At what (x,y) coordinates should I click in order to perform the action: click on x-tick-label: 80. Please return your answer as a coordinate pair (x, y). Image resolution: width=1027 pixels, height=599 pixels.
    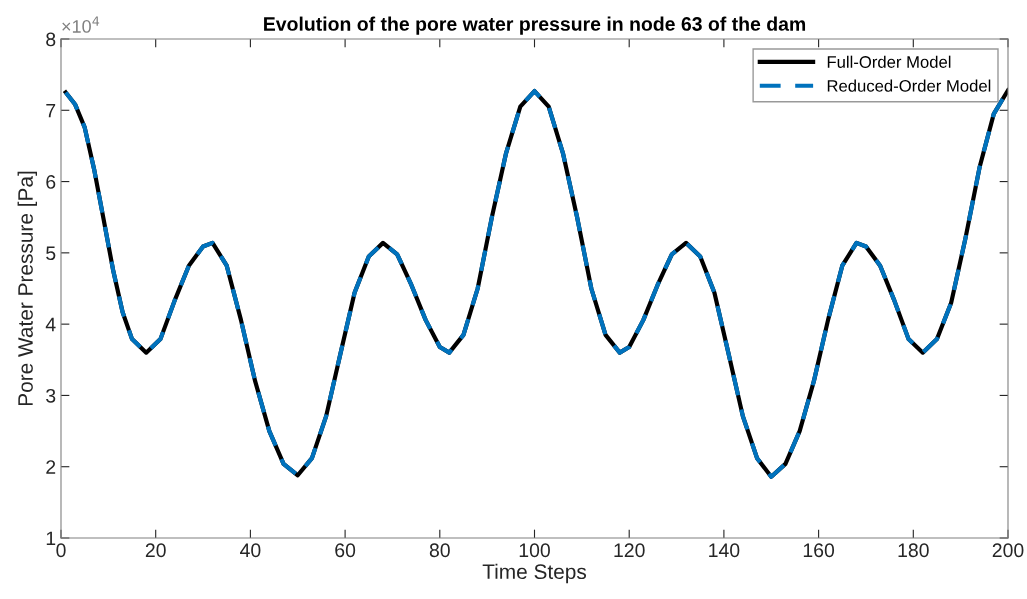
    Looking at the image, I should click on (439, 550).